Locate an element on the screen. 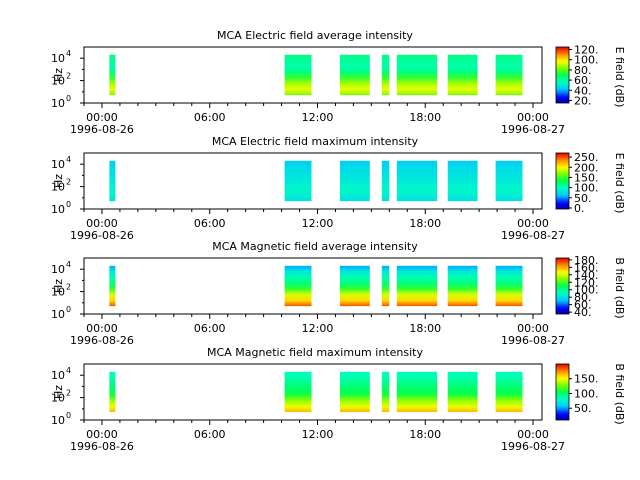  colorbar-tick-label: 20. is located at coordinates (583, 100).